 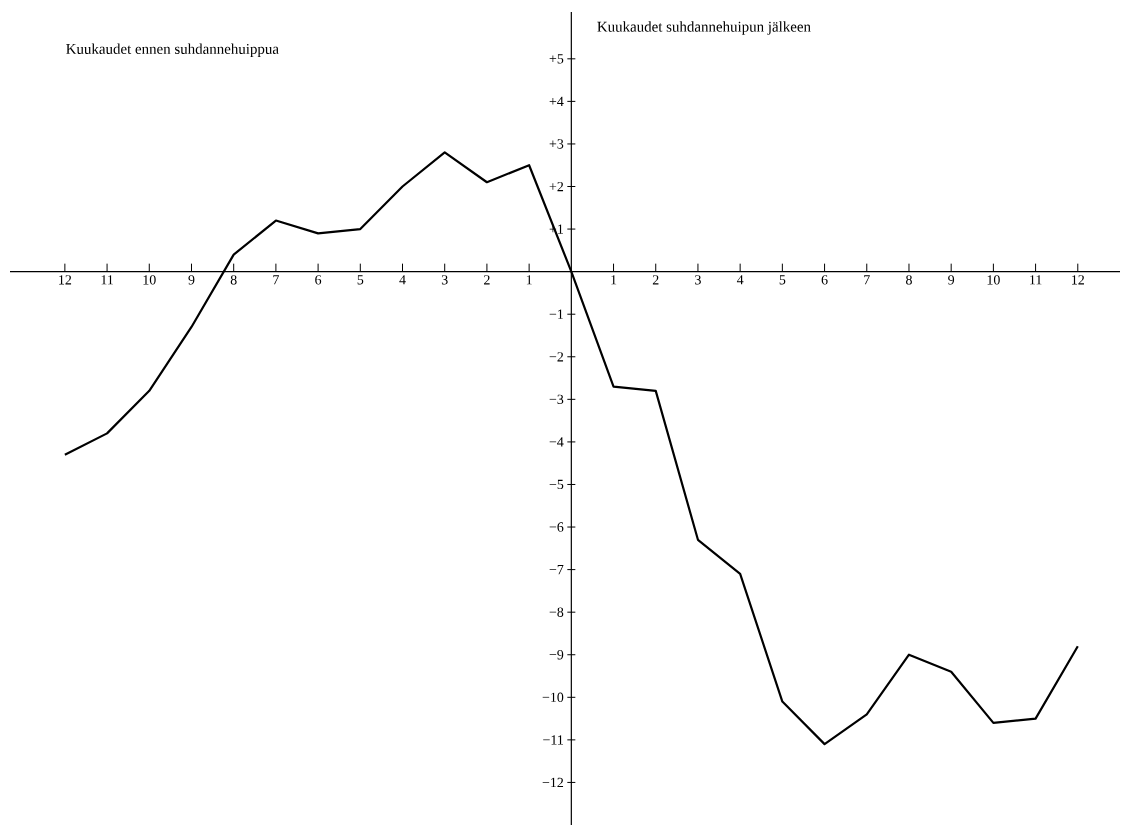 I want to click on y-tick-label: −10, so click(x=553, y=697).